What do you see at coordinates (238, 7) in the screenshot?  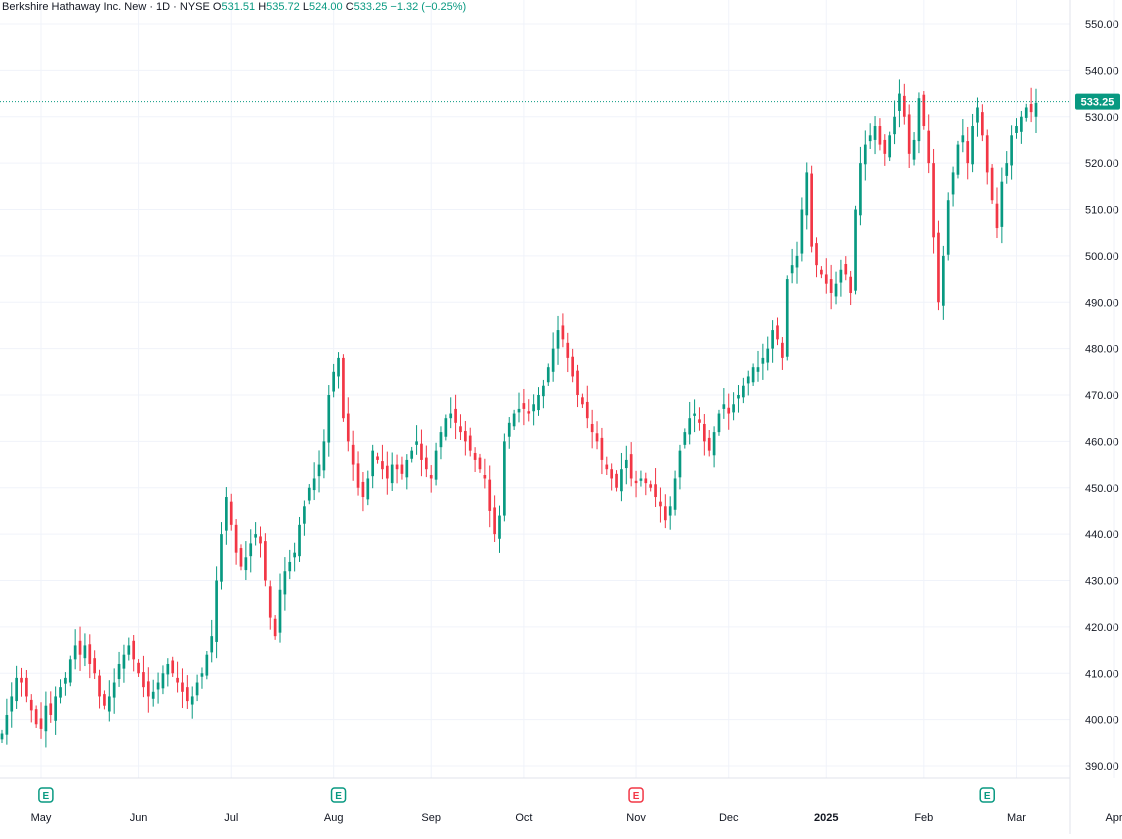 I see `open-value: 531.51` at bounding box center [238, 7].